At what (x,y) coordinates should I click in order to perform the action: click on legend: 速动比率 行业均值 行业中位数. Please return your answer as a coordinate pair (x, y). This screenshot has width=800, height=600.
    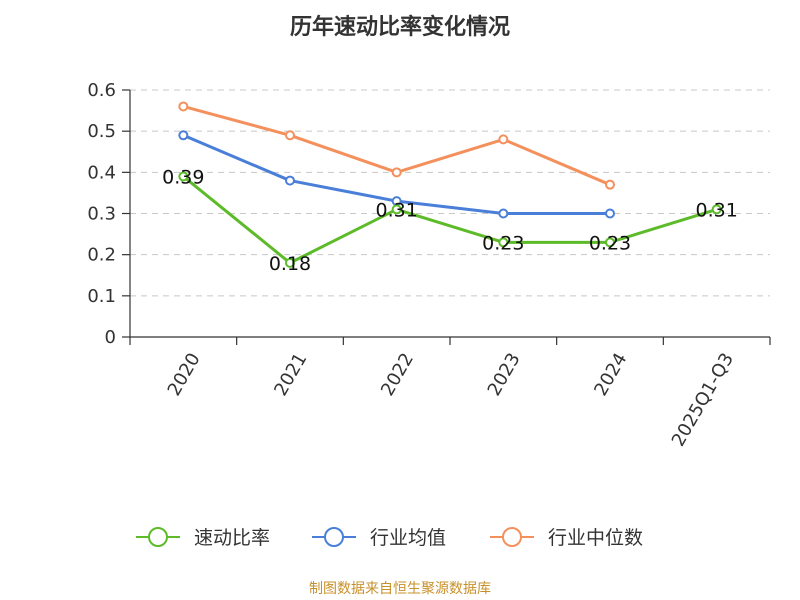
    Looking at the image, I should click on (389, 538).